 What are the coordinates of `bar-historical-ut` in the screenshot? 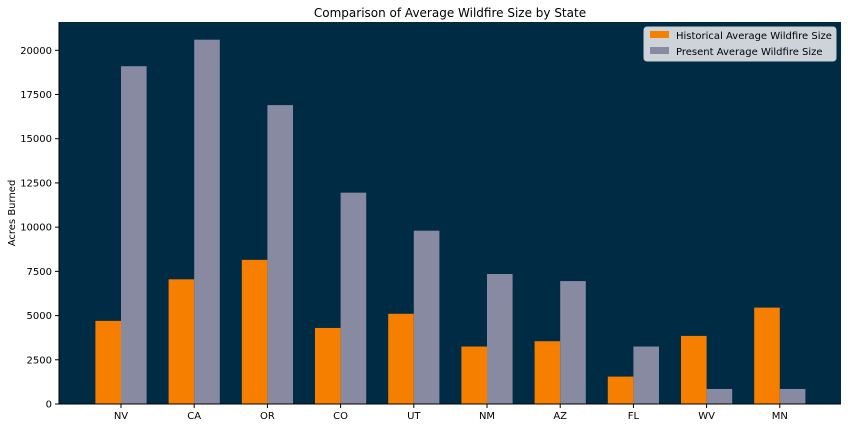 It's located at (401, 358).